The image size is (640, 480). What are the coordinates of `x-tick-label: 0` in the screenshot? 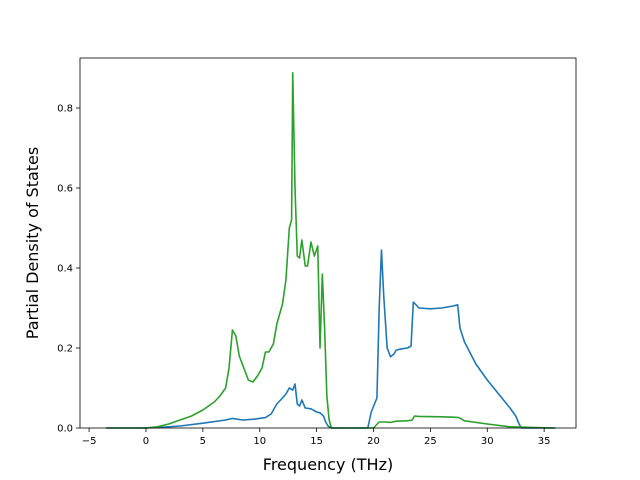 It's located at (146, 441).